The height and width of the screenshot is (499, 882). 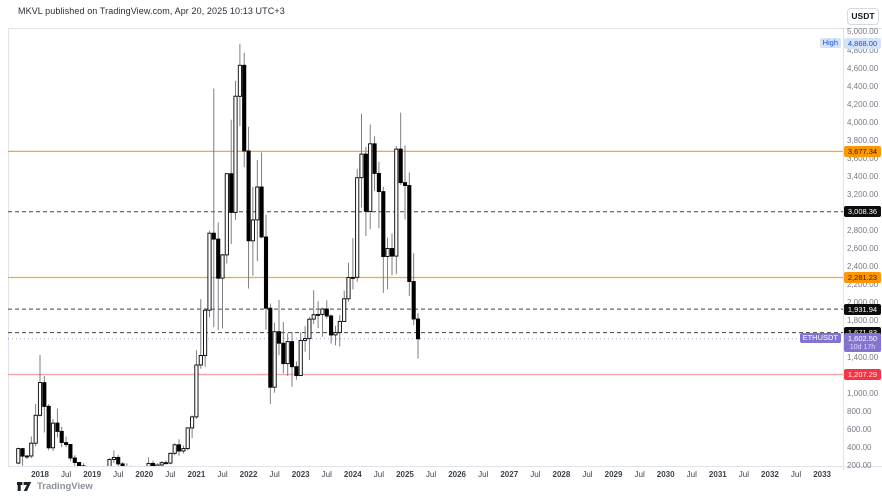 I want to click on price-level-value: 3,008.36, so click(x=862, y=212).